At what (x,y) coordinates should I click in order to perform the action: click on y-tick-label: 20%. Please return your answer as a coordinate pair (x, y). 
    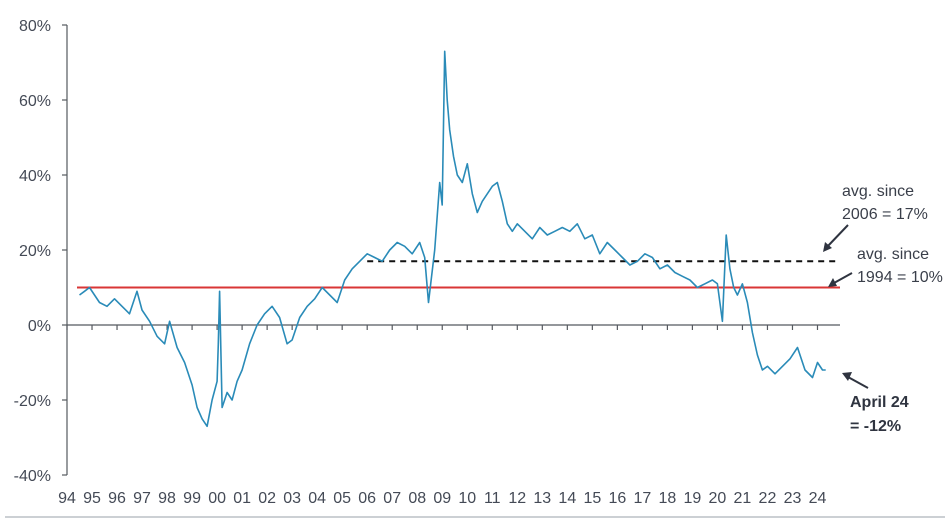
    Looking at the image, I should click on (35, 251).